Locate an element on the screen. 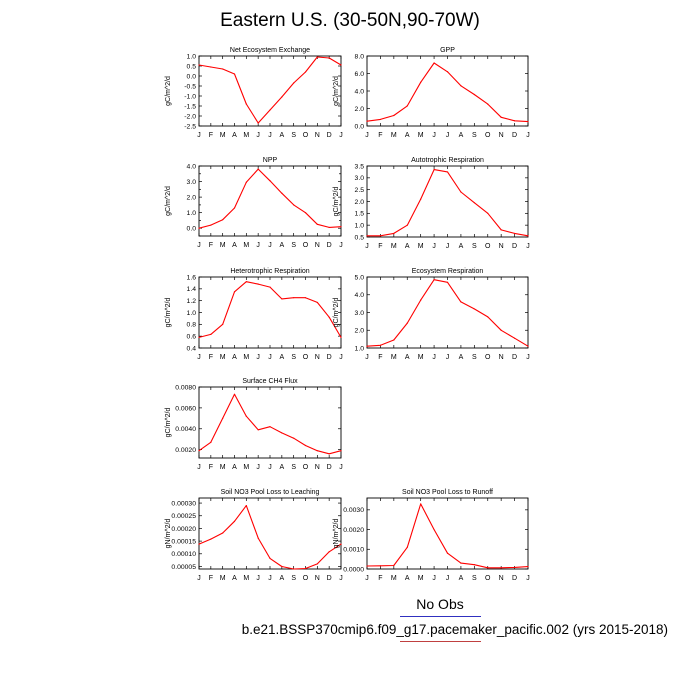  y-tick-label: -0.5 is located at coordinates (190, 86).